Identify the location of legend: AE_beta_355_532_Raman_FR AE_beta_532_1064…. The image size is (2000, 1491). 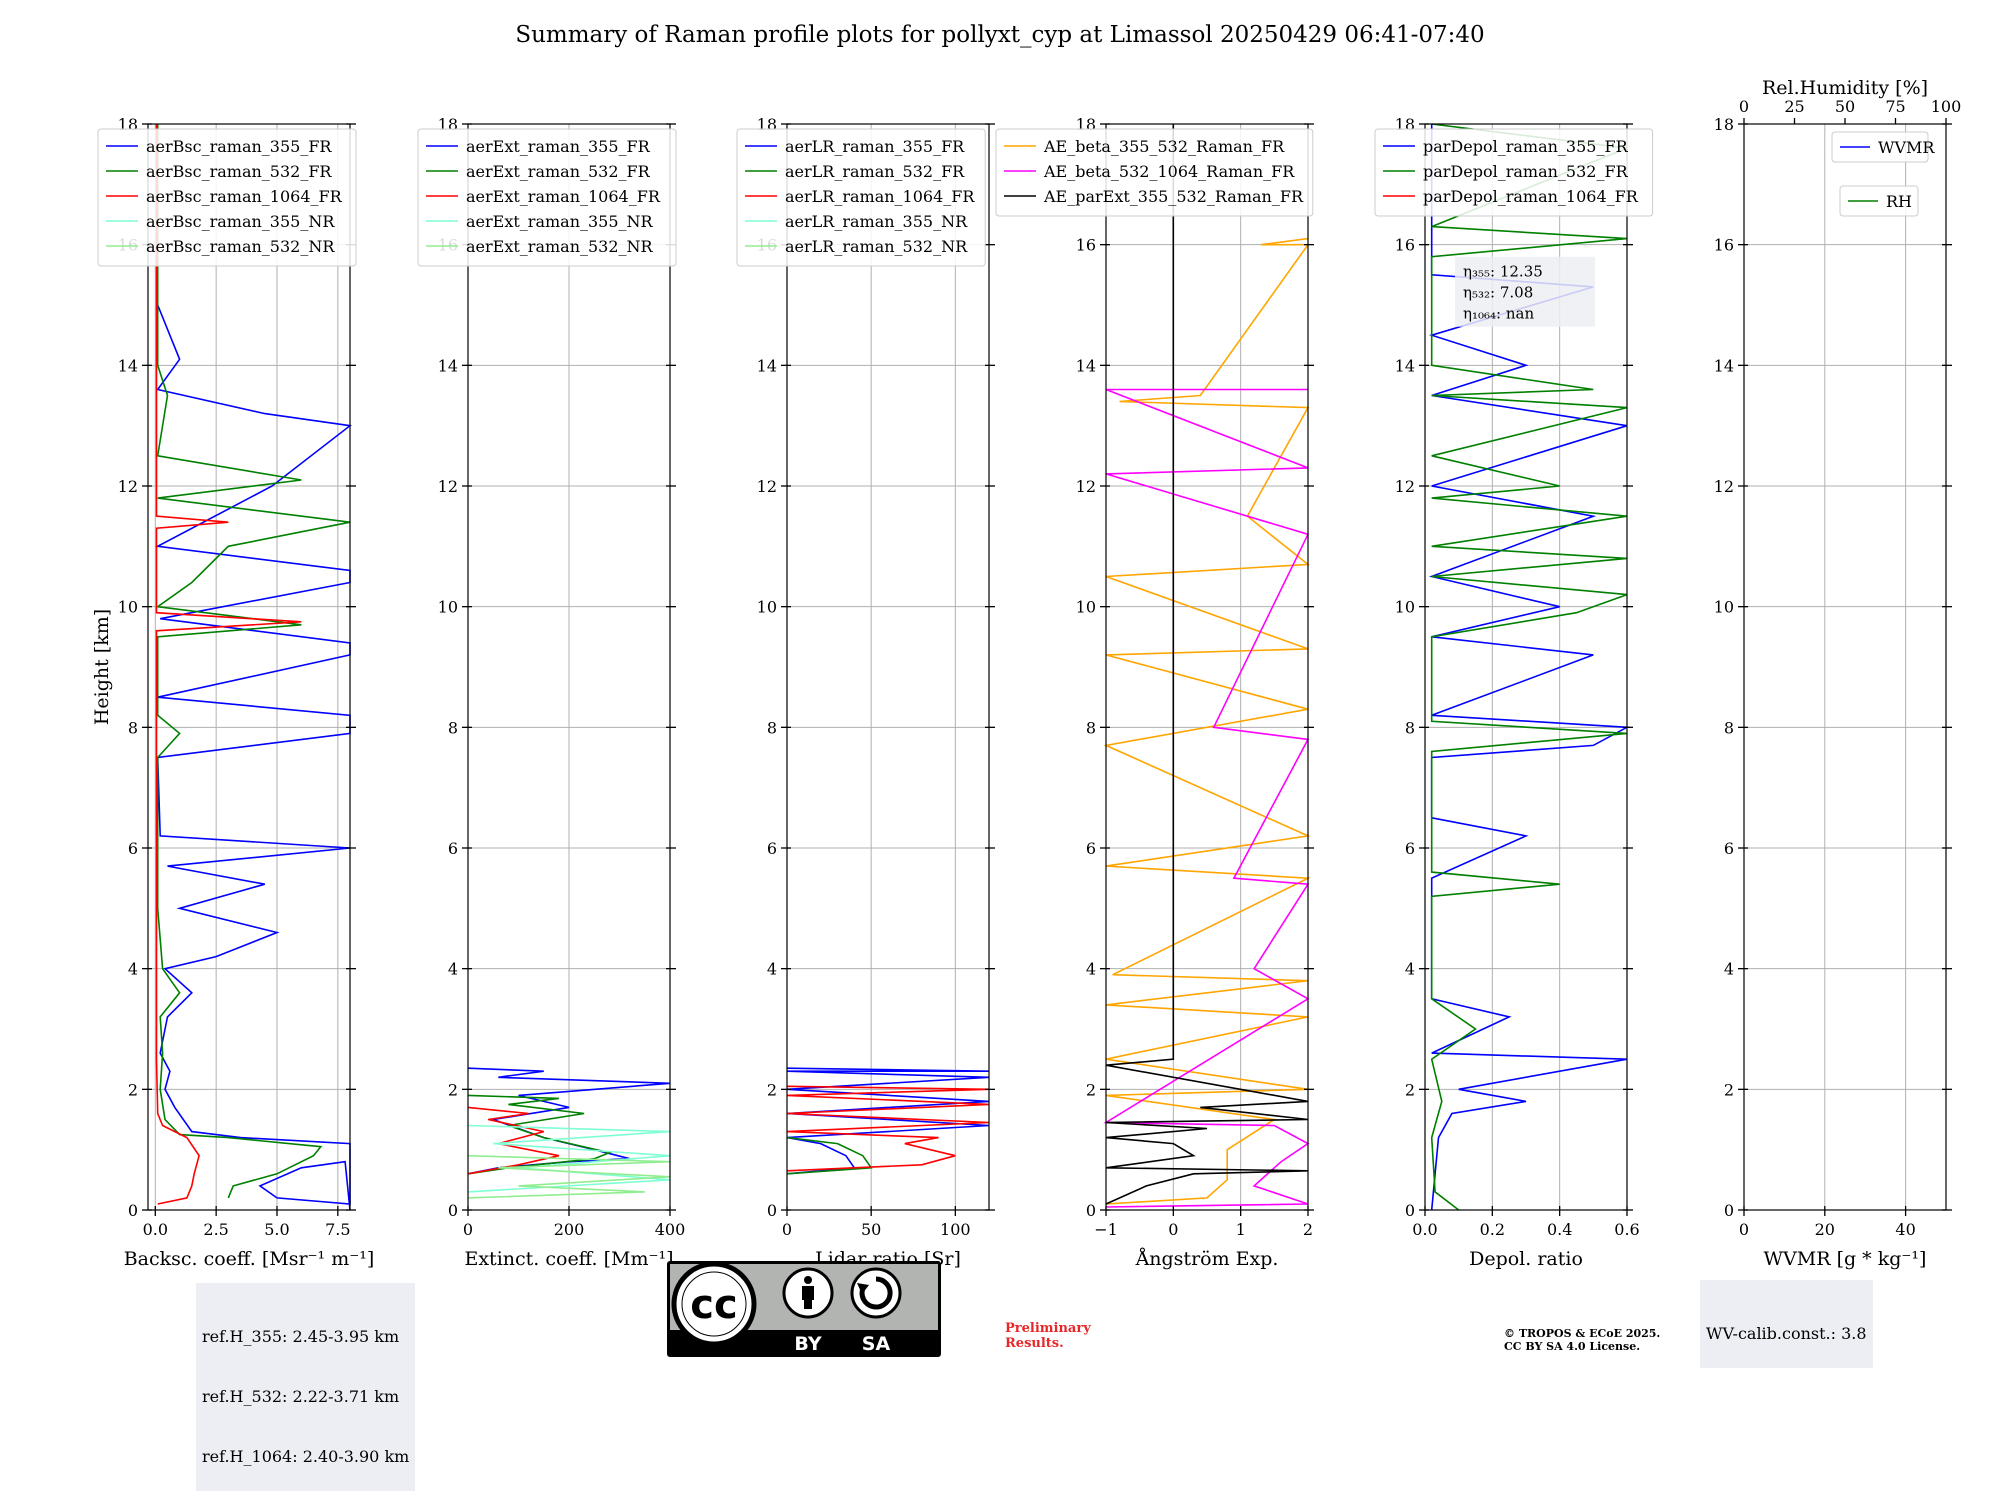
(1154, 172).